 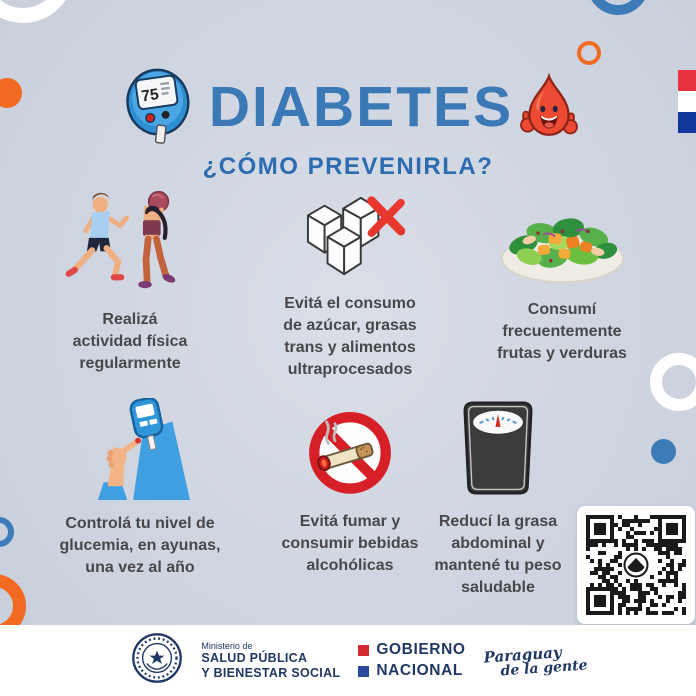 What do you see at coordinates (271, 672) in the screenshot?
I see `ministry-line2: Y BIENESTAR SOCIAL` at bounding box center [271, 672].